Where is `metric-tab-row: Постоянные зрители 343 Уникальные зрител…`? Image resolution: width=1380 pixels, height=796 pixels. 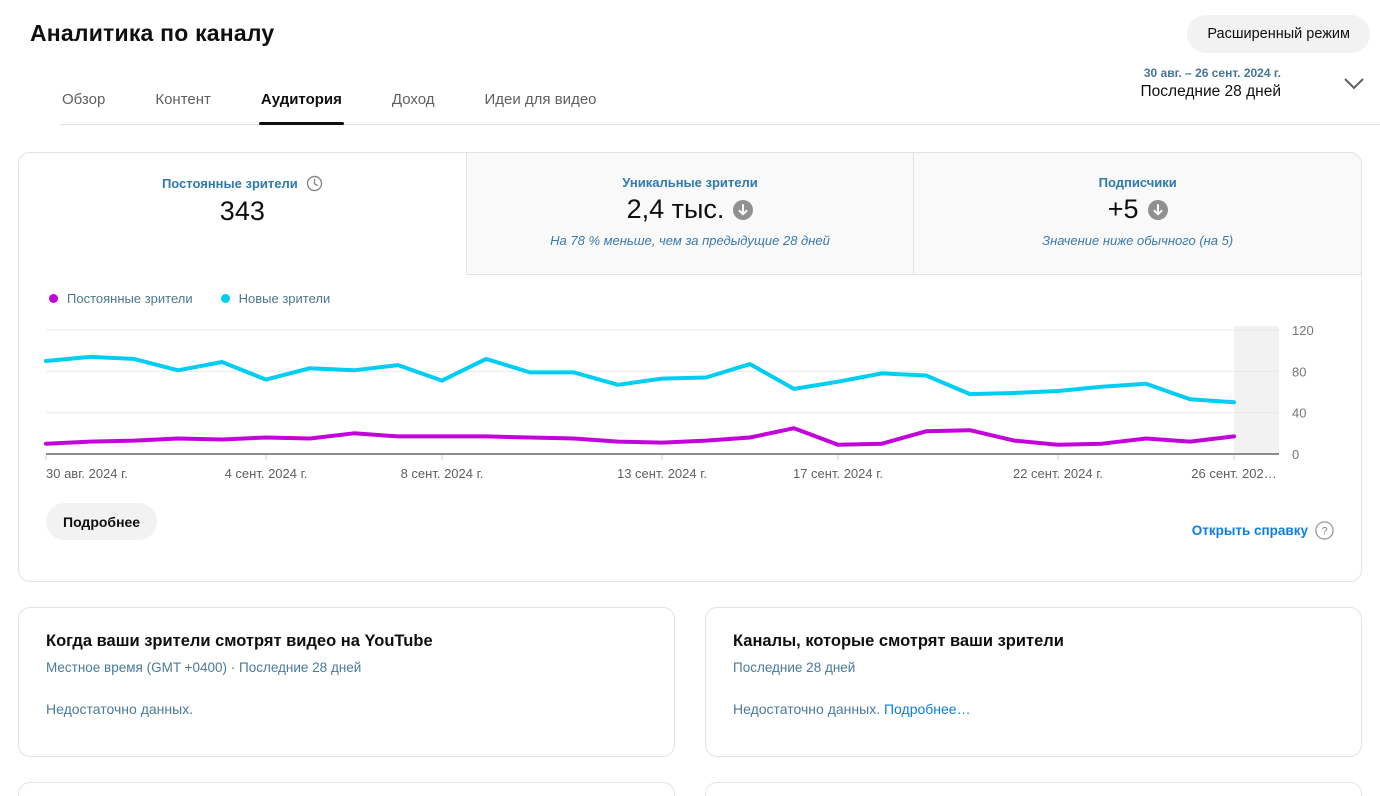 metric-tab-row: Постоянные зрители 343 Уникальные зрител… is located at coordinates (690, 214).